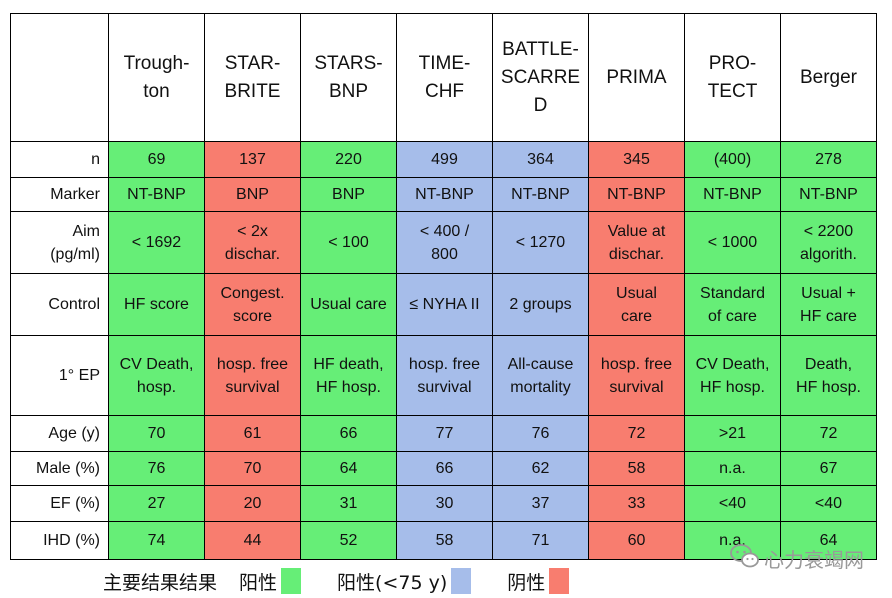  What do you see at coordinates (636, 159) in the screenshot?
I see `table-cell: 345` at bounding box center [636, 159].